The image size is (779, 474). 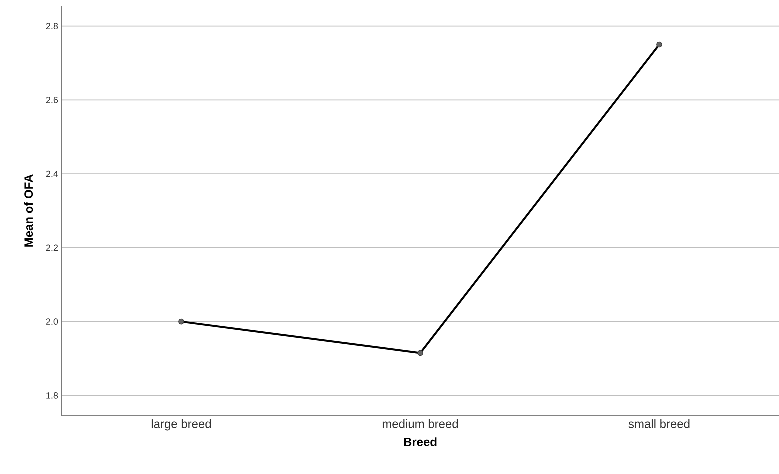 What do you see at coordinates (52, 100) in the screenshot?
I see `y-tick-label: 2.6` at bounding box center [52, 100].